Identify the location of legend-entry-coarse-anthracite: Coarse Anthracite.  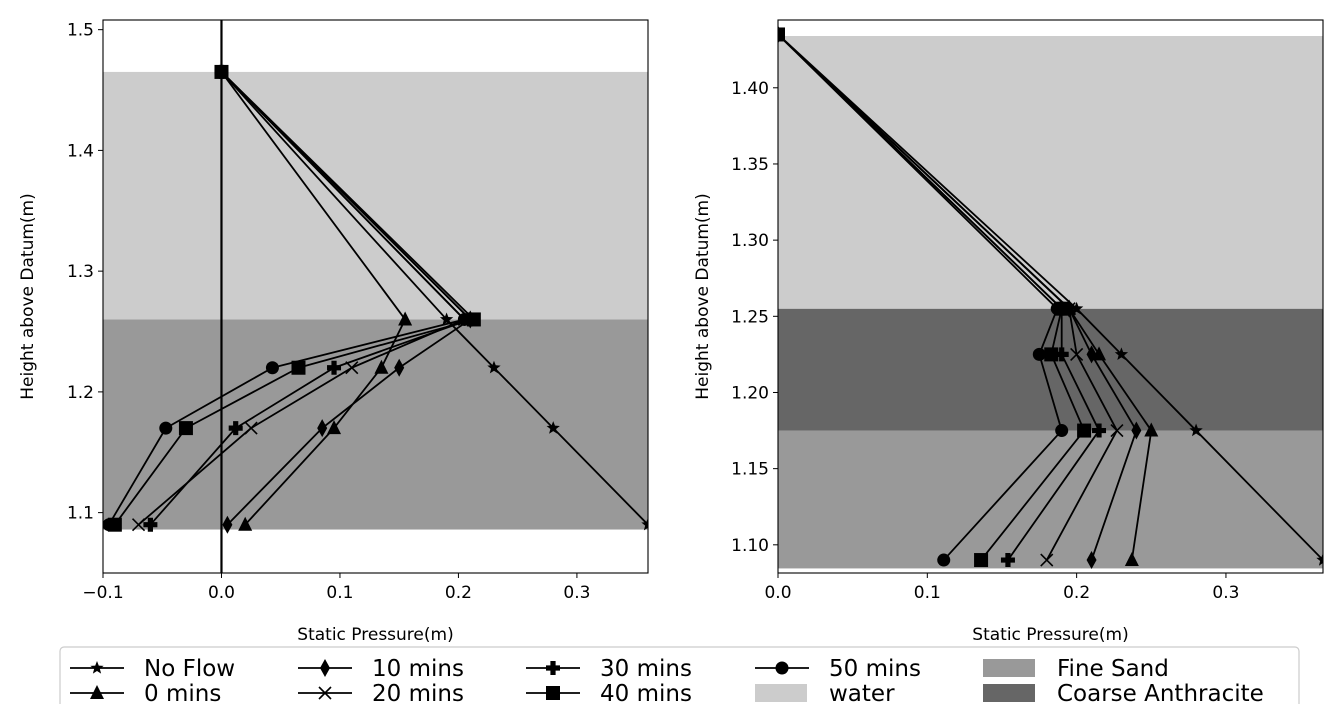
(1123, 692).